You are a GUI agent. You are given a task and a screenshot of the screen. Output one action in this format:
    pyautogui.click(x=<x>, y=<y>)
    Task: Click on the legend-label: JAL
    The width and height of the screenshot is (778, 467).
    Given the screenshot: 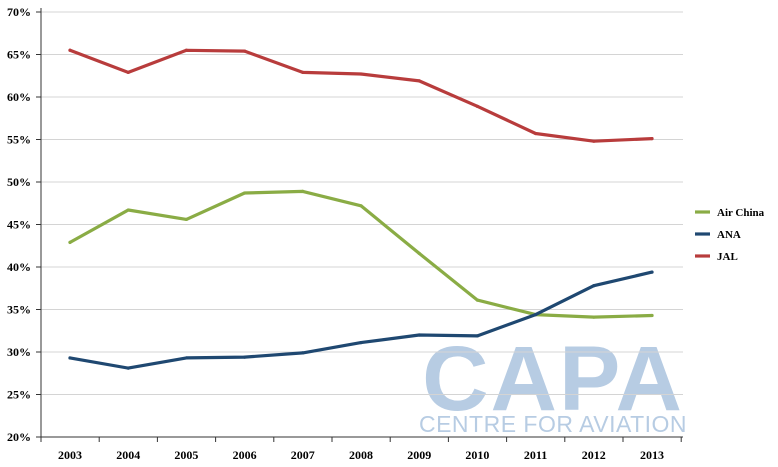 What is the action you would take?
    pyautogui.click(x=727, y=257)
    